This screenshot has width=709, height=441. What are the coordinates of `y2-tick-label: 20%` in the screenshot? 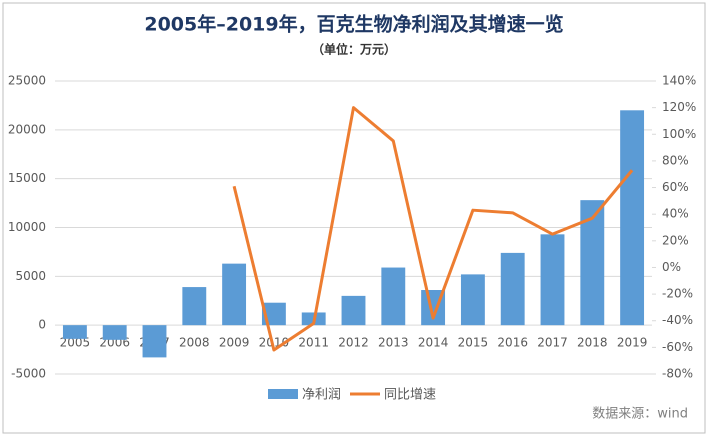 It's located at (675, 240).